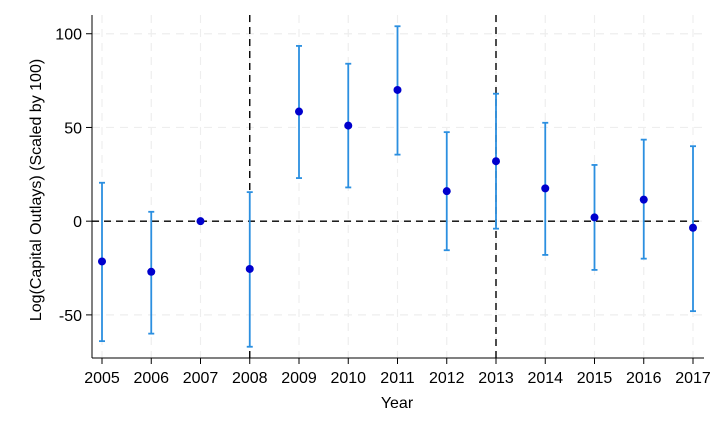  I want to click on x-tick-label: 2009, so click(299, 378).